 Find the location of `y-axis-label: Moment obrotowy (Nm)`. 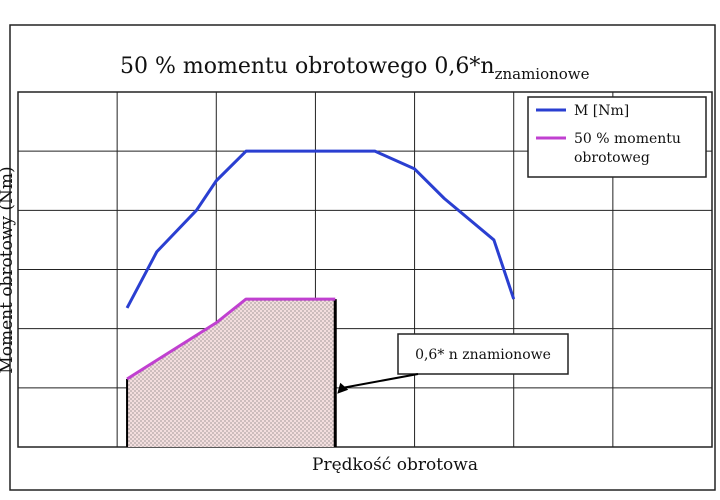

y-axis-label: Moment obrotowy (Nm) is located at coordinates (8, 269).